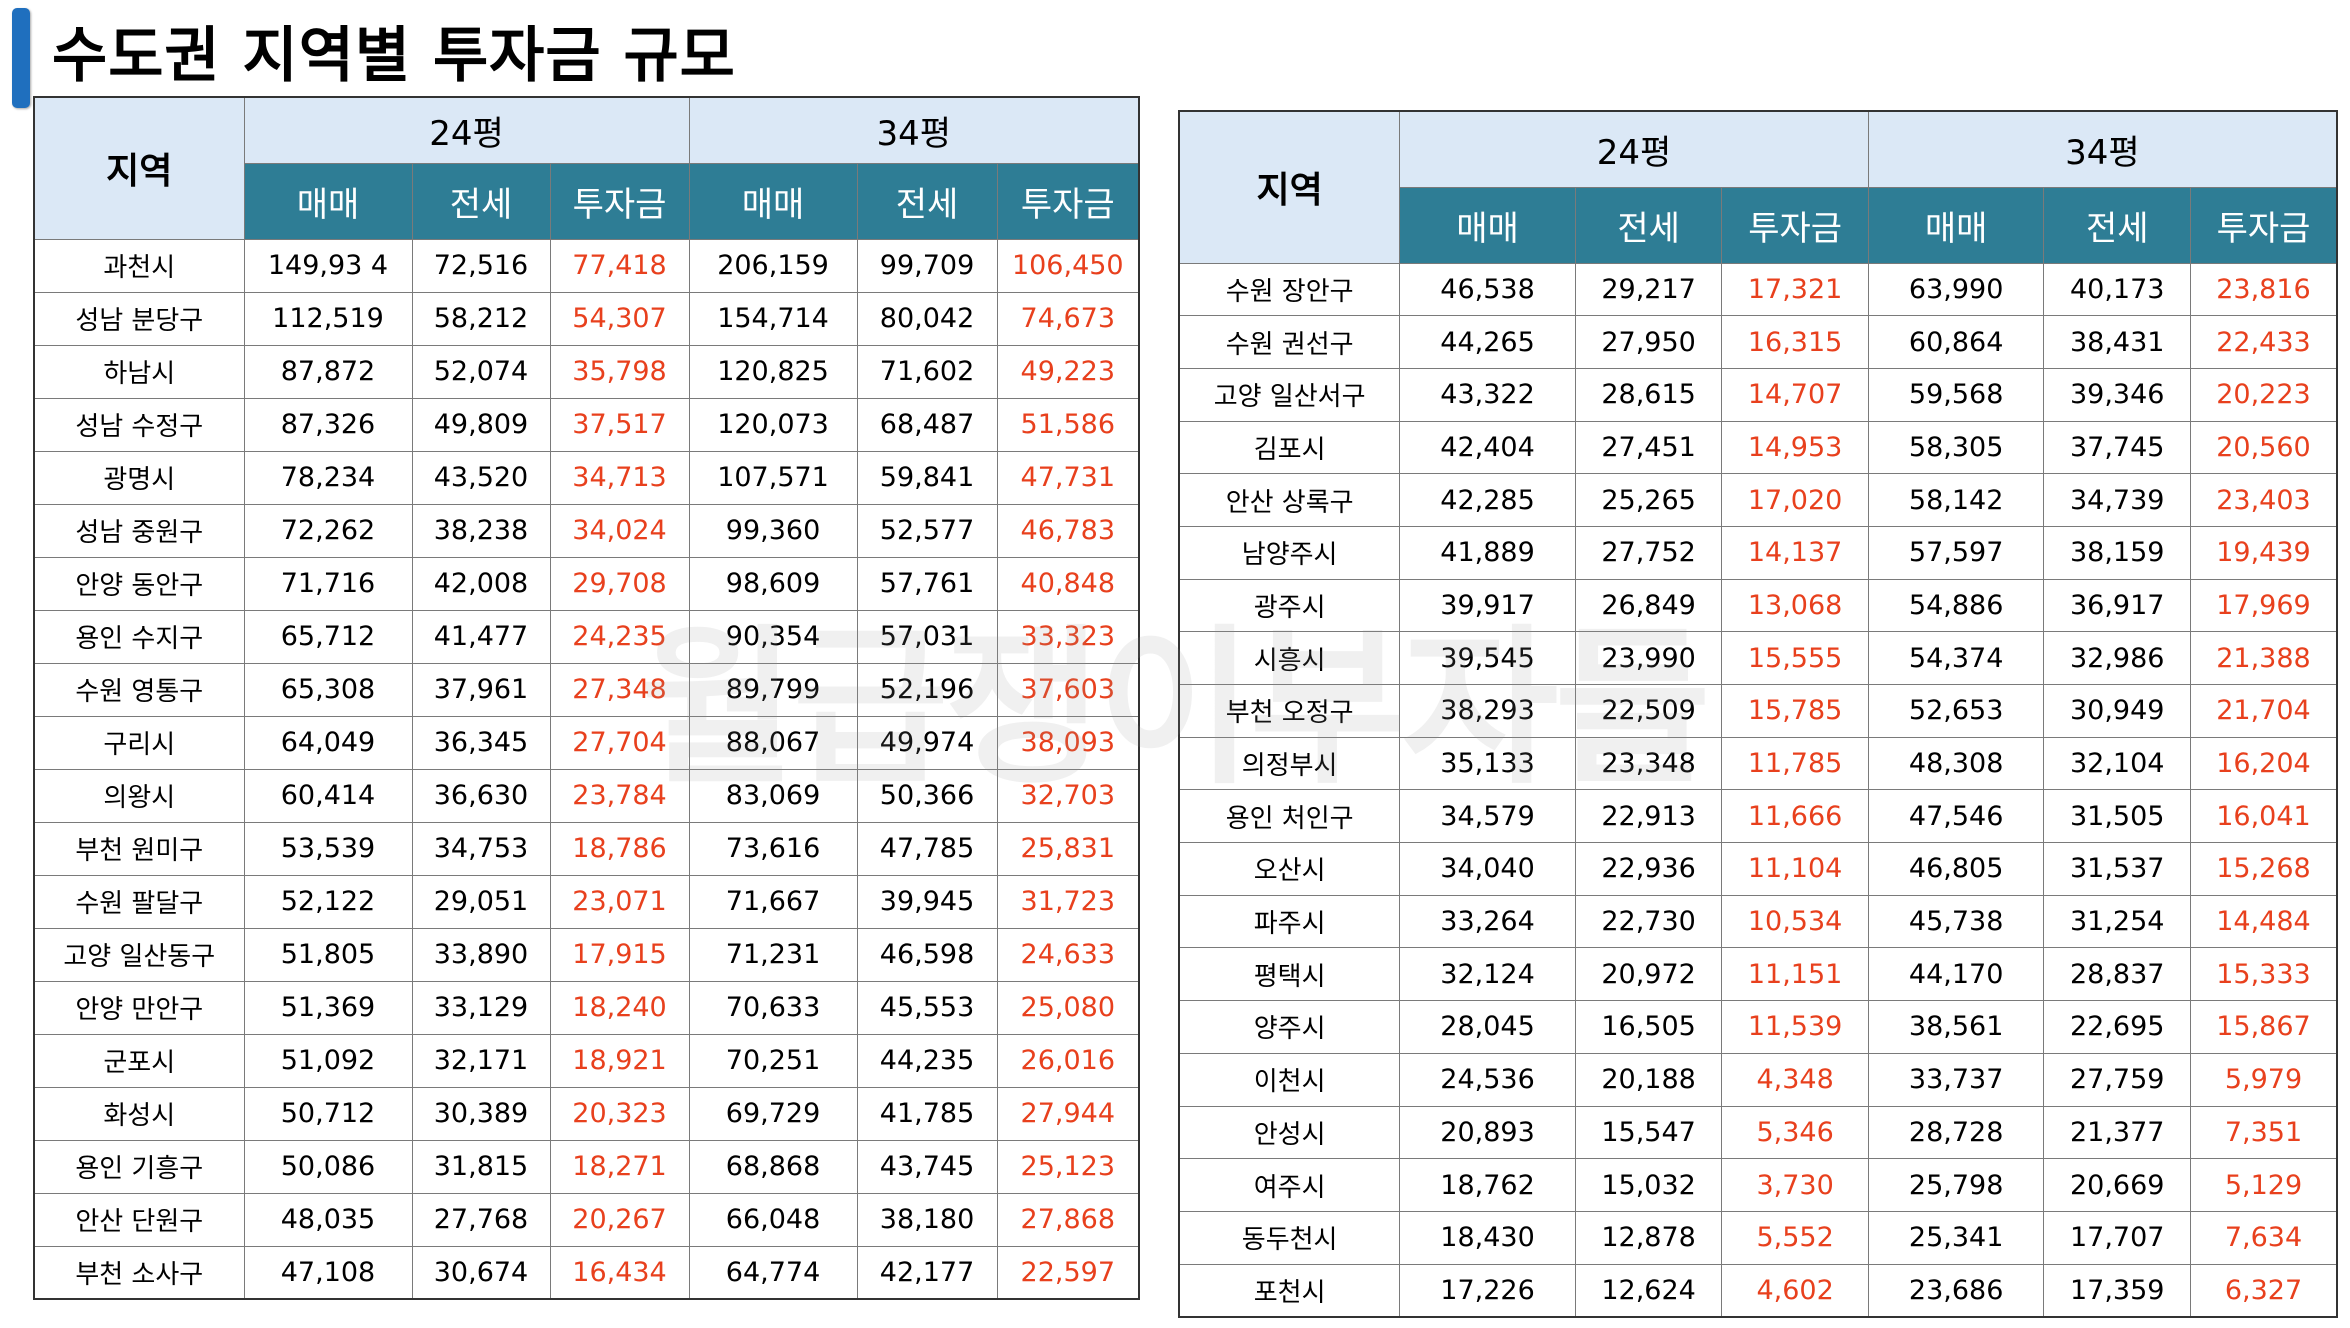  I want to click on lease-24-cell: 22,913, so click(1648, 816).